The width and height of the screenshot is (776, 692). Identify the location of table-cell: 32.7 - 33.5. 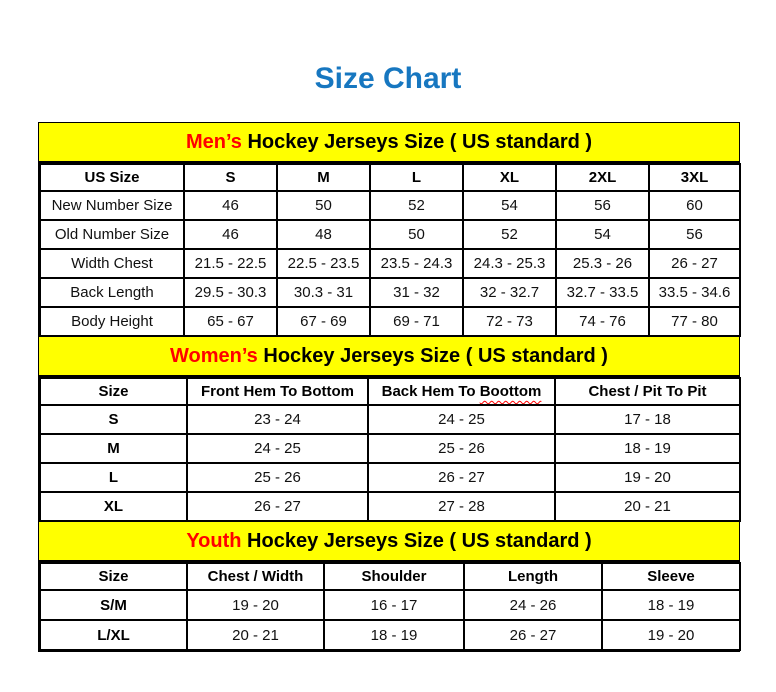
(602, 292).